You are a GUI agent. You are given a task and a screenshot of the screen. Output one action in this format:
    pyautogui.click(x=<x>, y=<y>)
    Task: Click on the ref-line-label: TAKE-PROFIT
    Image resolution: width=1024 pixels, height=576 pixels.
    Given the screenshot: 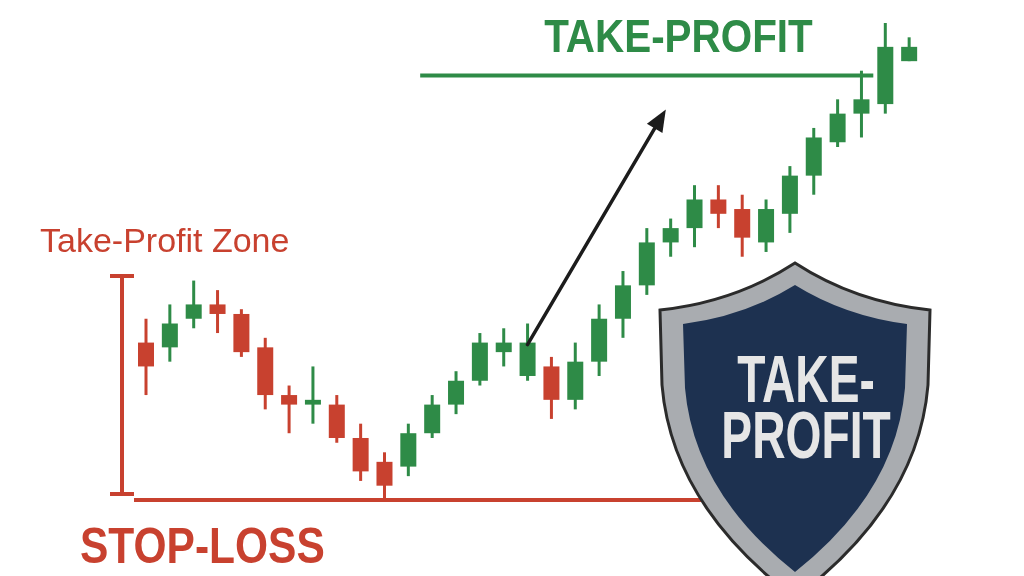 What is the action you would take?
    pyautogui.click(x=678, y=36)
    